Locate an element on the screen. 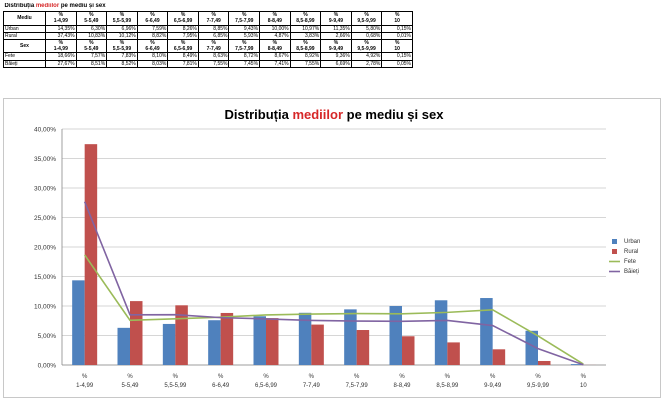  group-header: Sex is located at coordinates (24, 46).